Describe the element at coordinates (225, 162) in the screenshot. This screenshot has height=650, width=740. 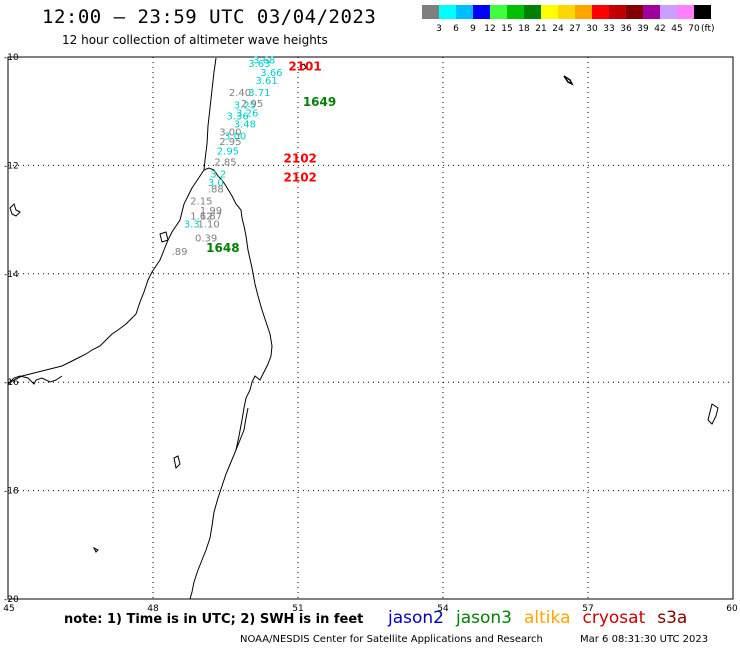
I see `wave-height-label: 2.85` at that location.